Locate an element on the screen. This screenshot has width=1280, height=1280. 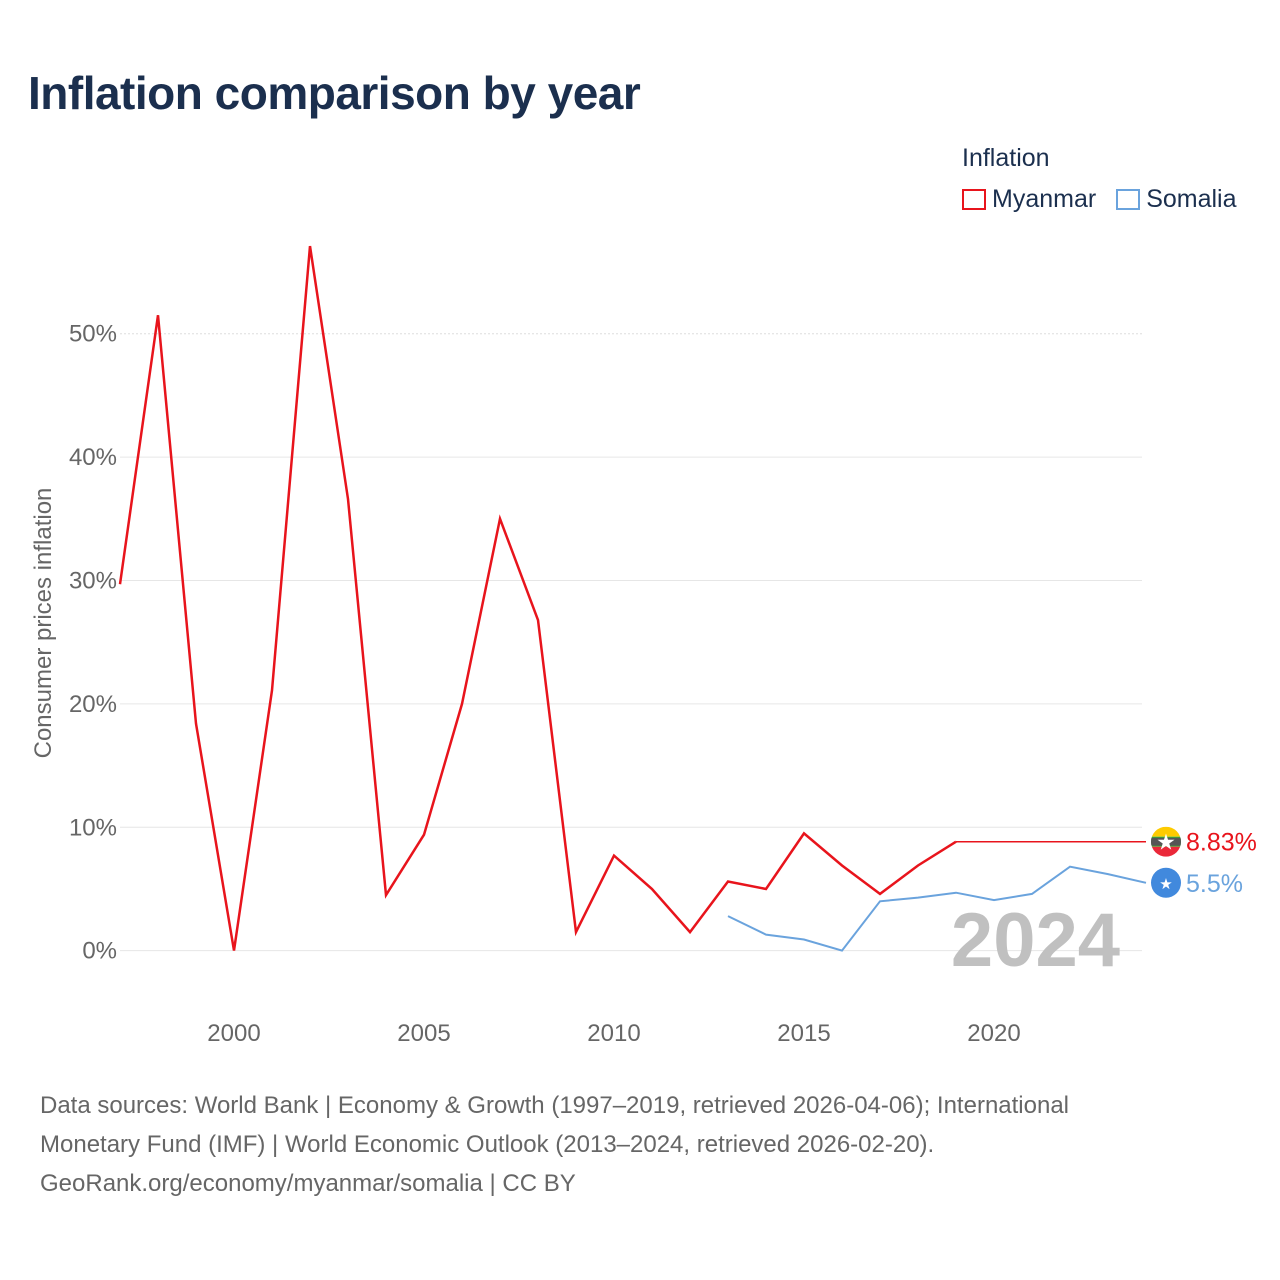
legend-item-myanmar: Myanmar is located at coordinates (1029, 199).